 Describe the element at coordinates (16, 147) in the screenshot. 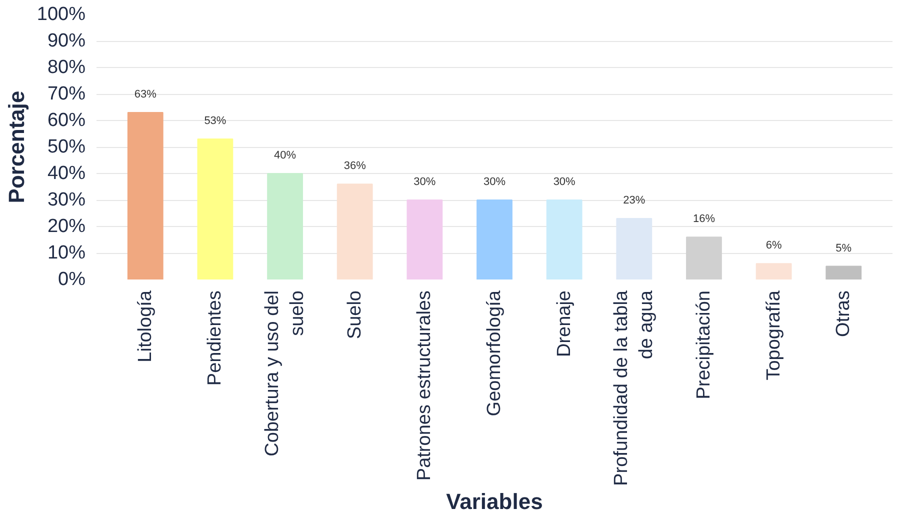

I see `y-axis-title: Porcentaje` at that location.